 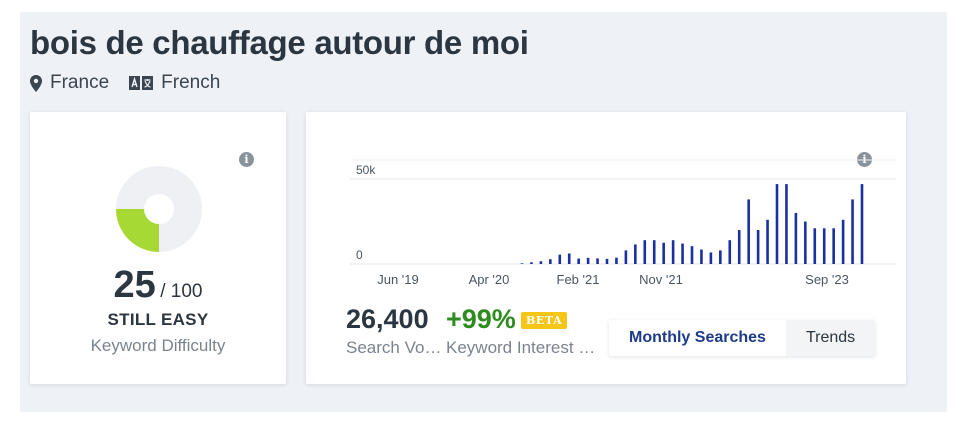 I want to click on difficulty-score: 25 / 100, so click(x=158, y=285).